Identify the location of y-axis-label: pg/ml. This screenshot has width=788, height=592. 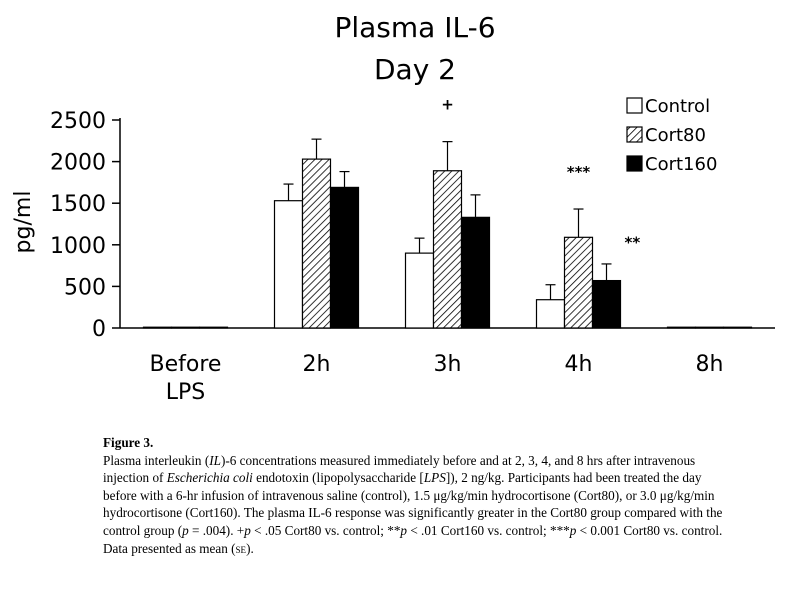
(23, 222).